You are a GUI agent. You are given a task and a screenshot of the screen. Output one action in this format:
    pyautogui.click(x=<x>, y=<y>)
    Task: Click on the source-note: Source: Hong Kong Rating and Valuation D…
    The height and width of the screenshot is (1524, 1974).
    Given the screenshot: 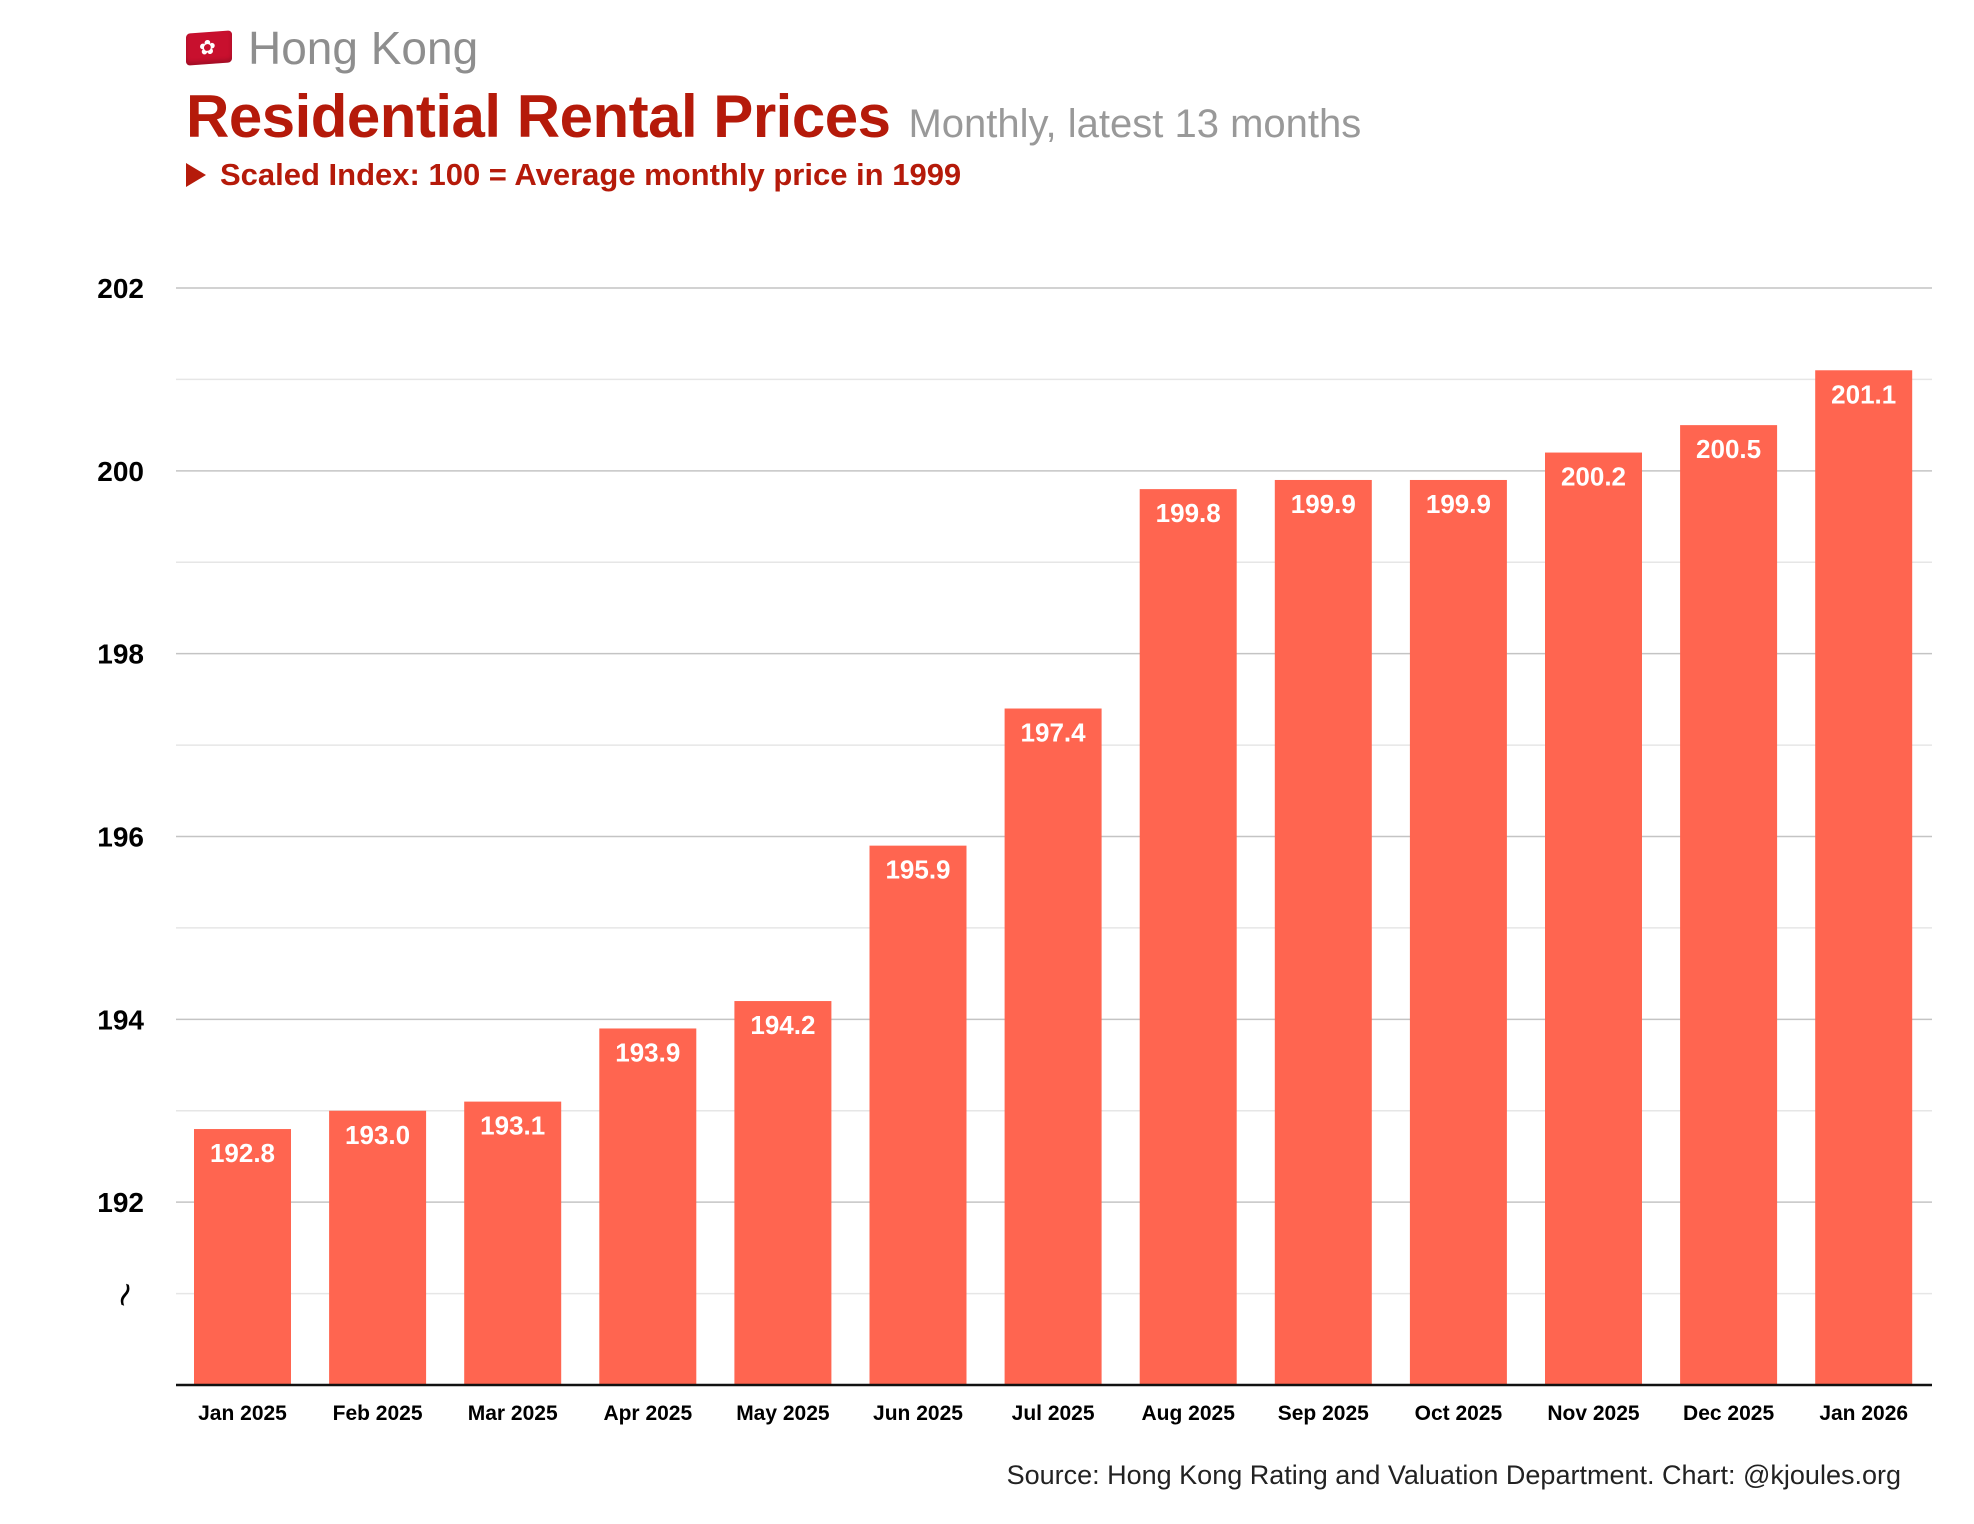 What is the action you would take?
    pyautogui.click(x=1453, y=1475)
    